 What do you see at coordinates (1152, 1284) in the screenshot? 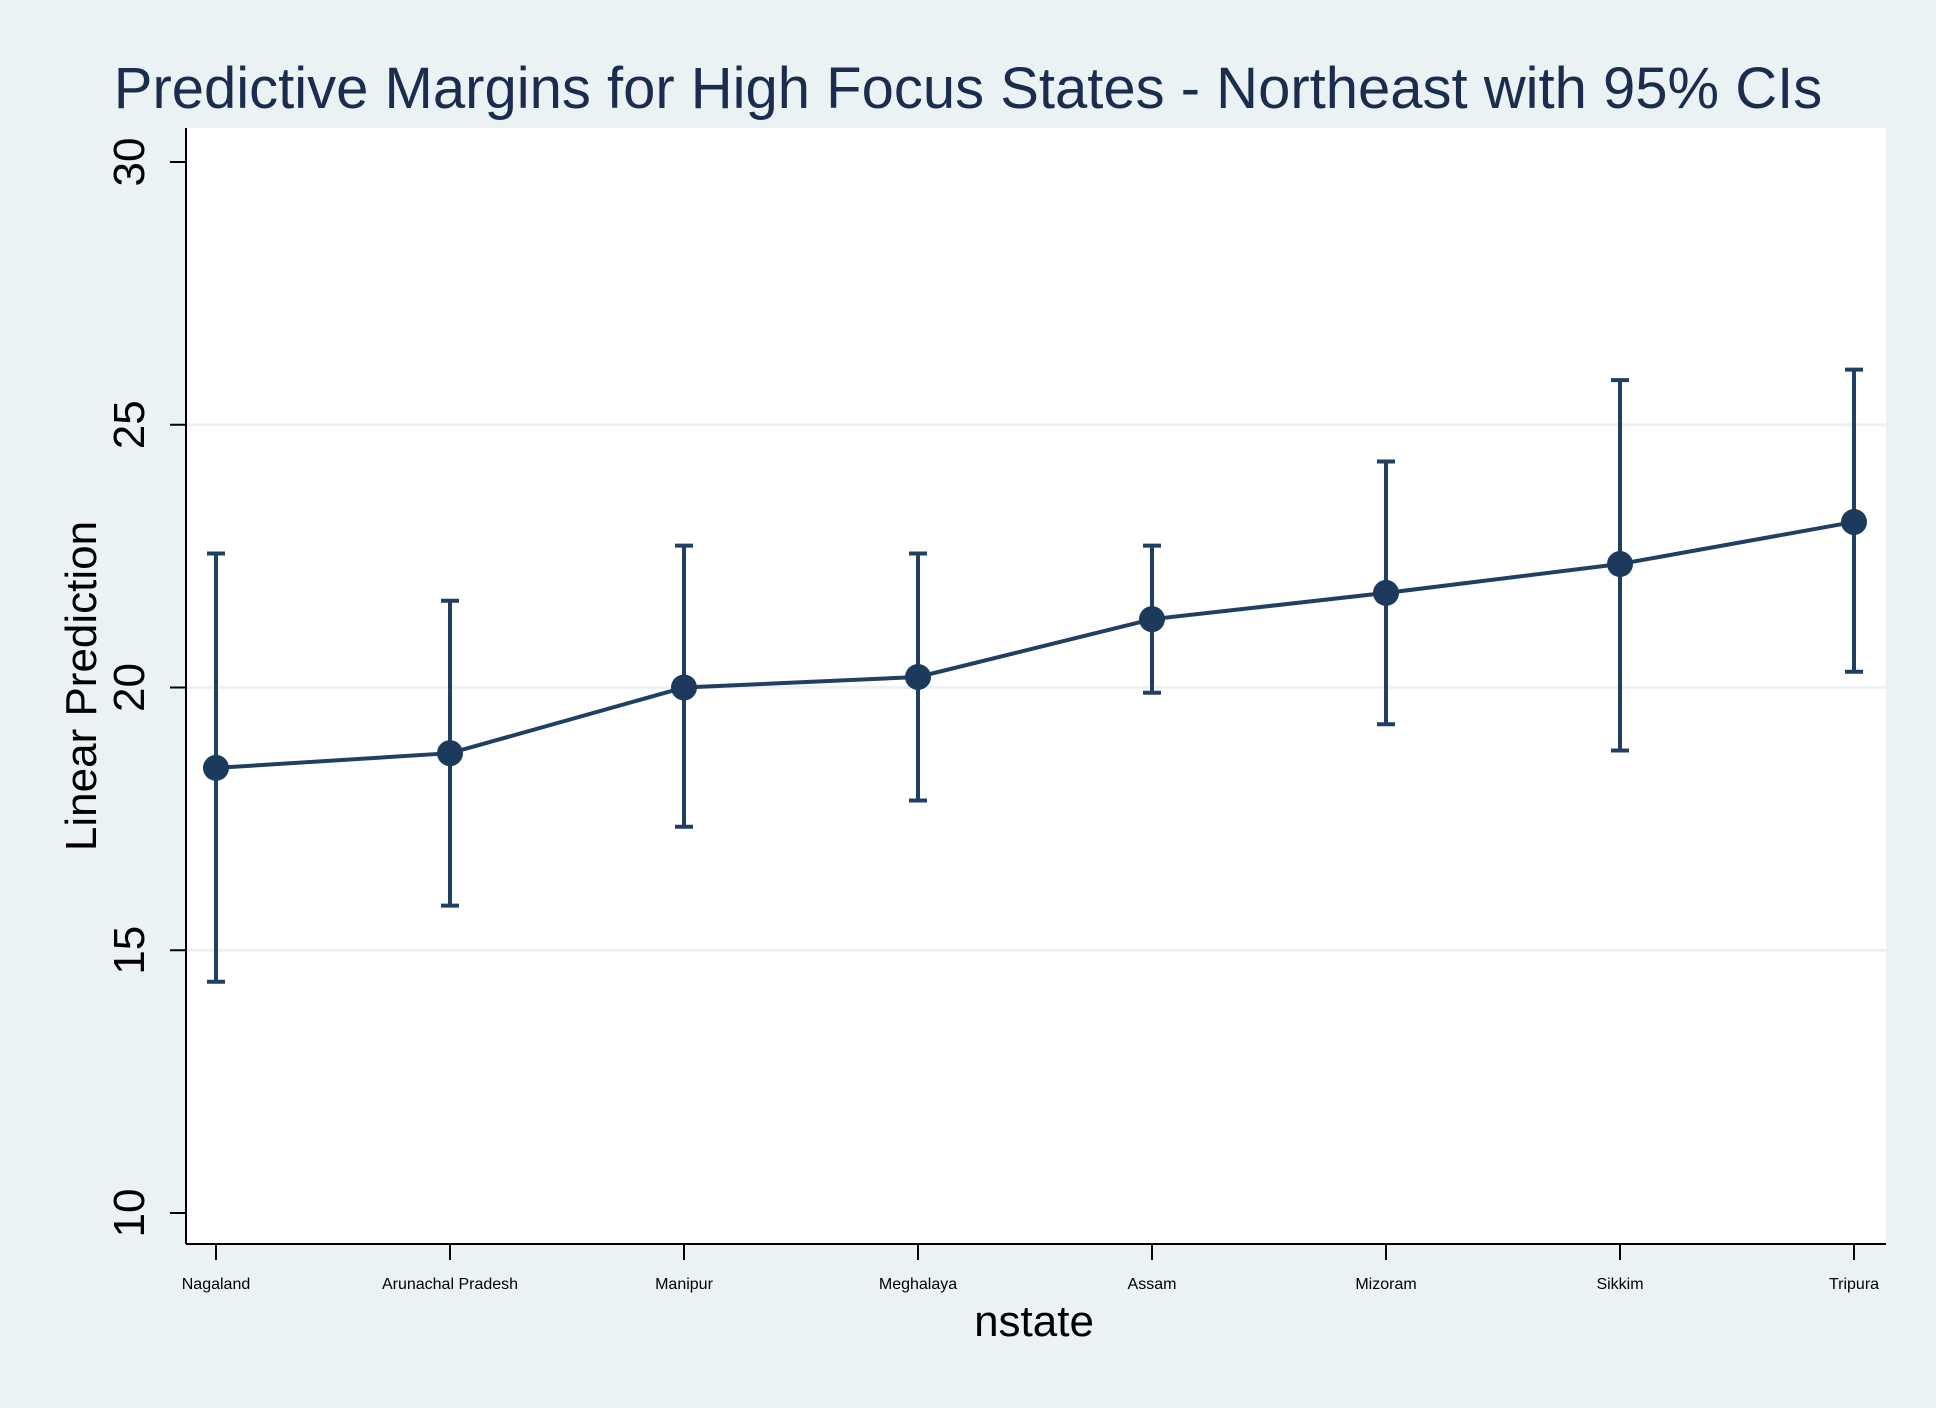
I see `x-tick-label-4: Assam` at bounding box center [1152, 1284].